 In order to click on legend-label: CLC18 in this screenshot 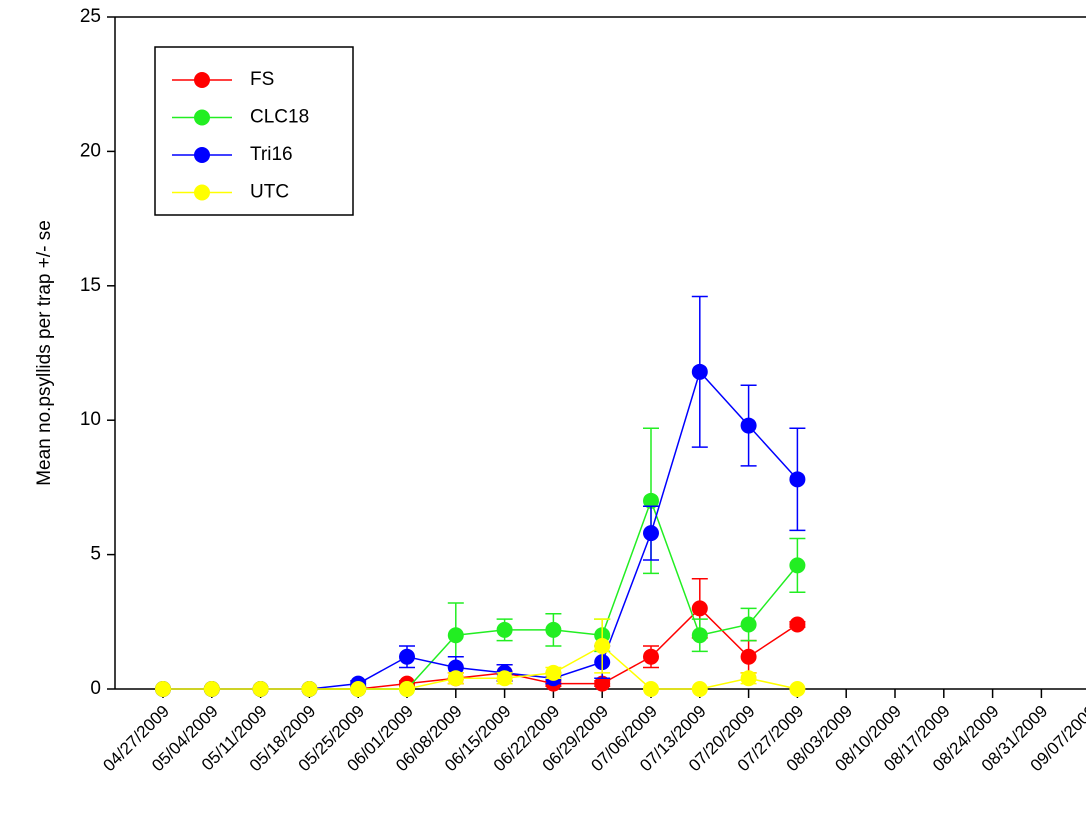, I will do `click(279, 117)`.